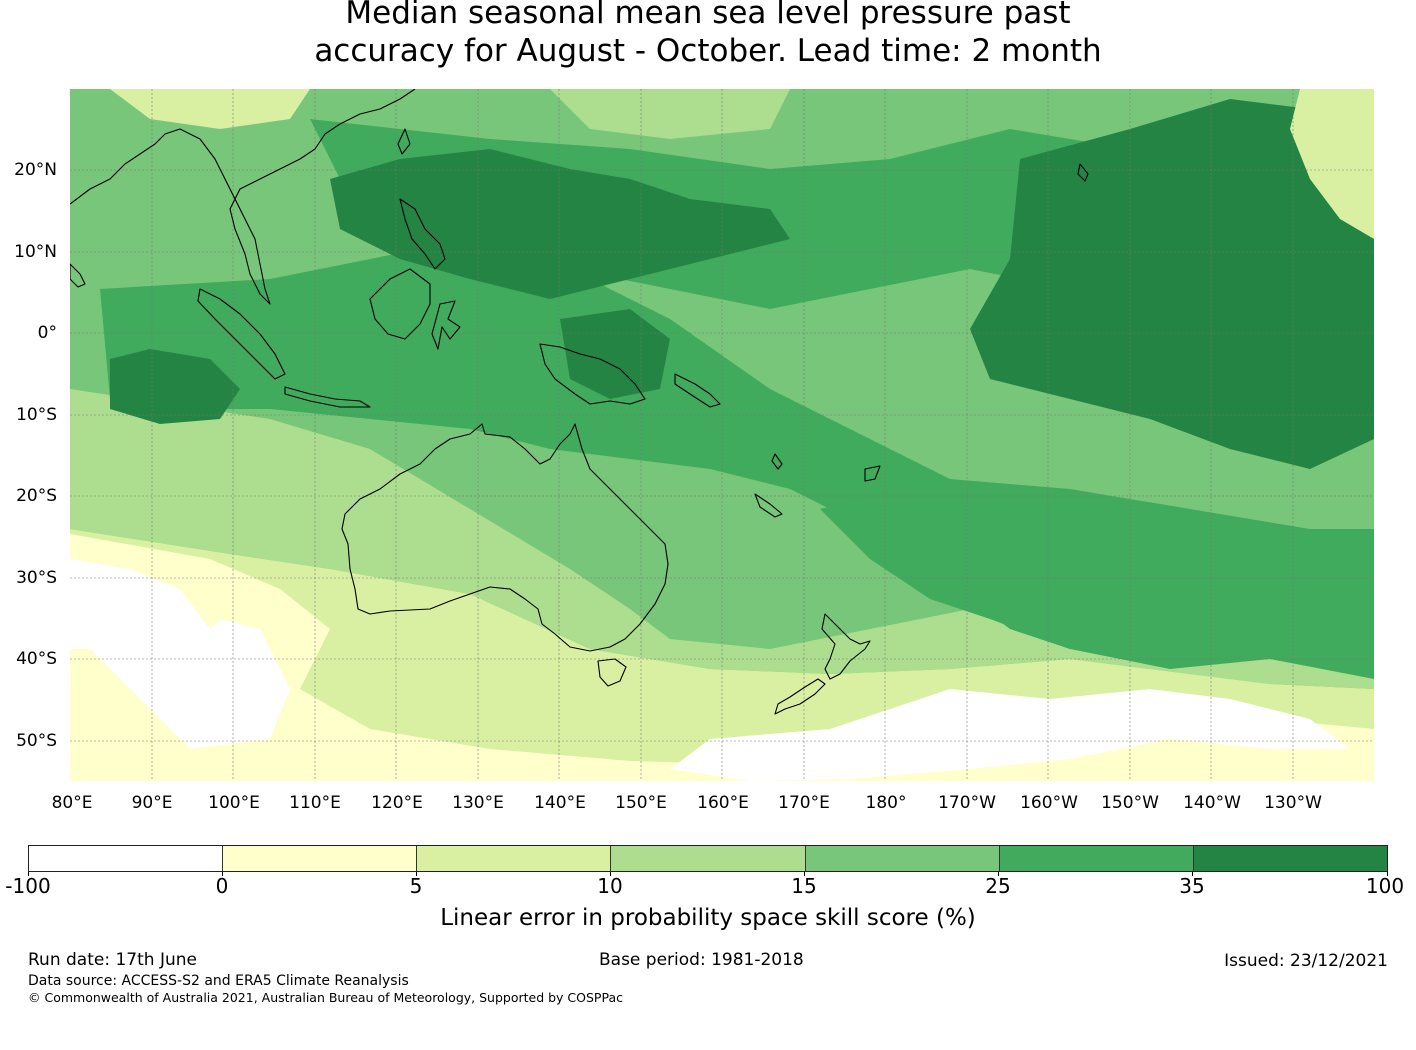 This screenshot has width=1416, height=1050. What do you see at coordinates (670, 114) in the screenshot?
I see `field-pale-n2` at bounding box center [670, 114].